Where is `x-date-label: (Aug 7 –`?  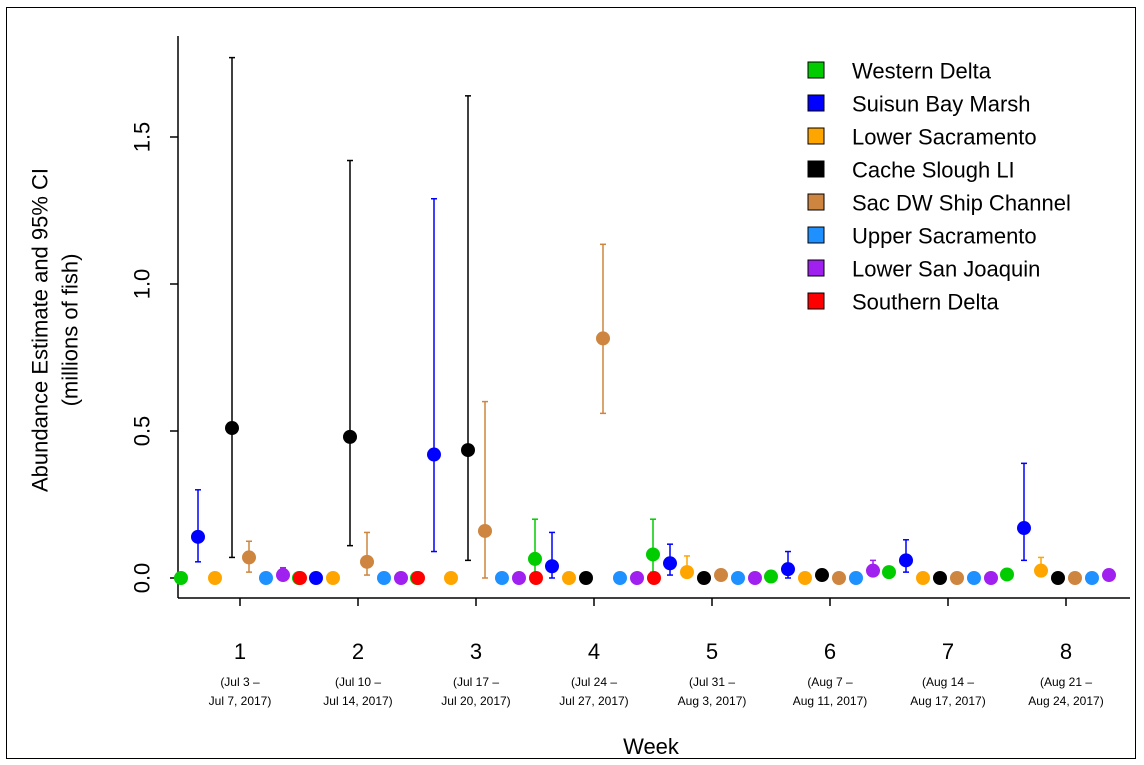 x-date-label: (Aug 7 – is located at coordinates (830, 682).